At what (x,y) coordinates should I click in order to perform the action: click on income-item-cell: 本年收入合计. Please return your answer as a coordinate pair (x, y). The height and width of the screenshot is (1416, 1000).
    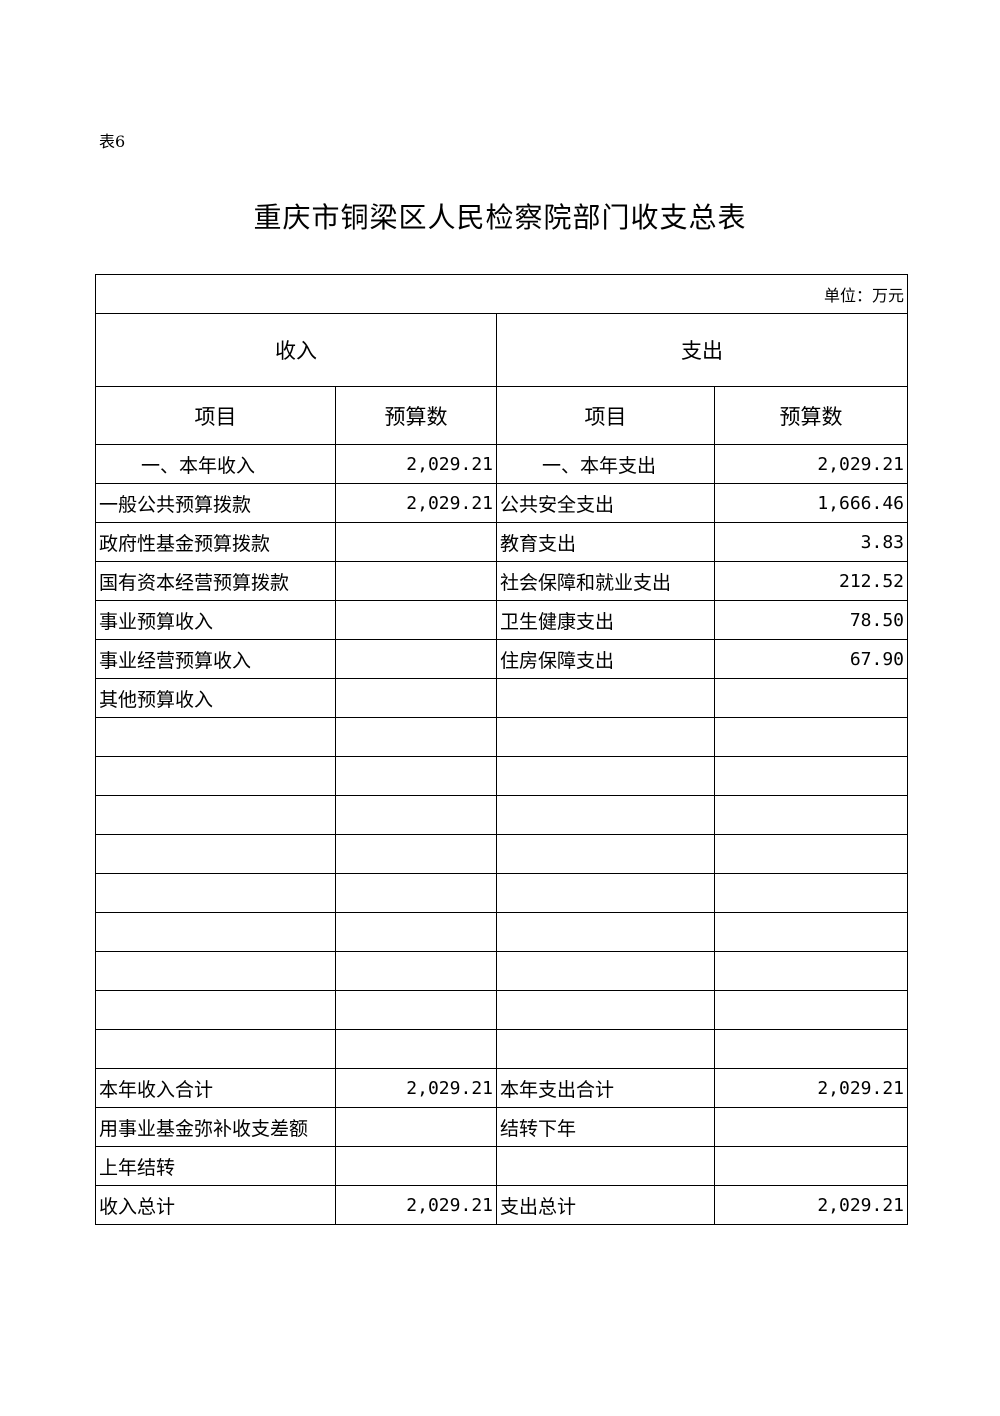
    Looking at the image, I should click on (215, 1088).